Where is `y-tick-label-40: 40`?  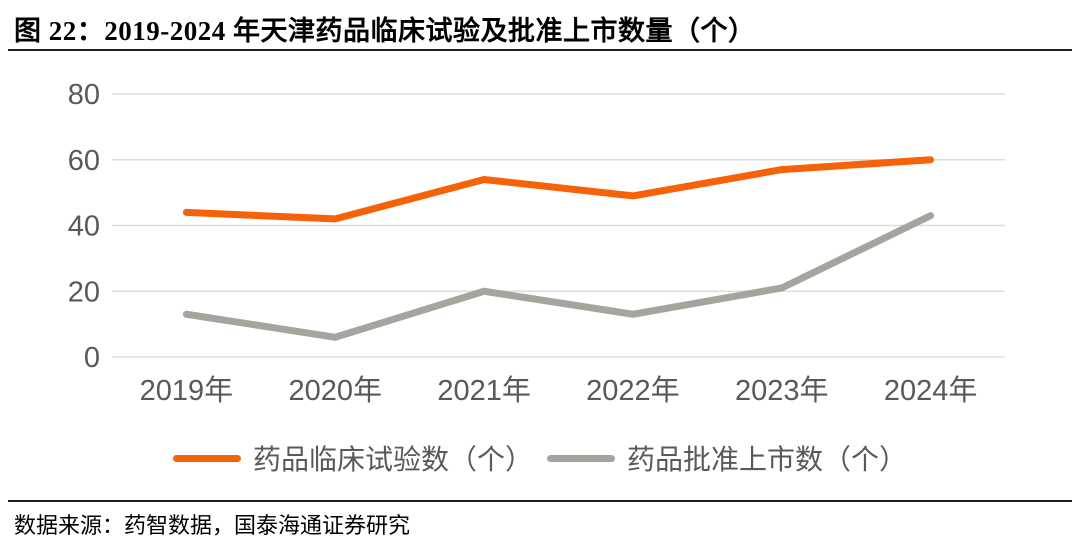
y-tick-label-40: 40 is located at coordinates (84, 227).